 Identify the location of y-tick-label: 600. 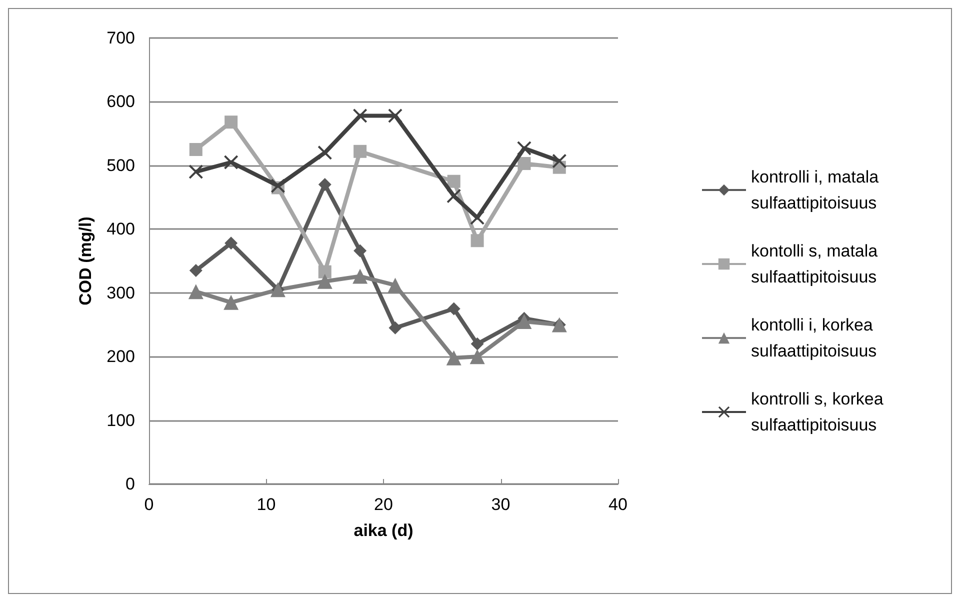
(120, 102).